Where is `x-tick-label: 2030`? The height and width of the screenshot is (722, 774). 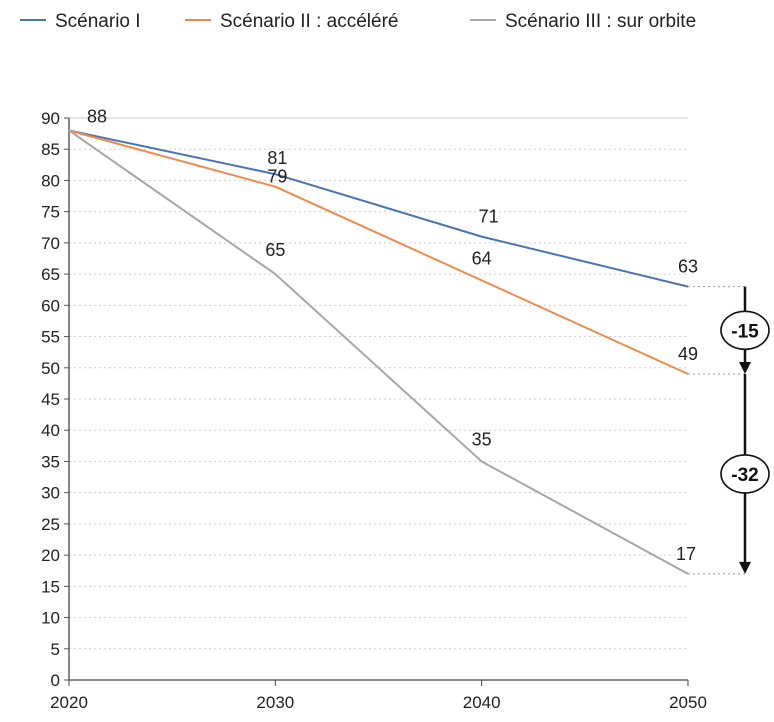
x-tick-label: 2030 is located at coordinates (275, 702).